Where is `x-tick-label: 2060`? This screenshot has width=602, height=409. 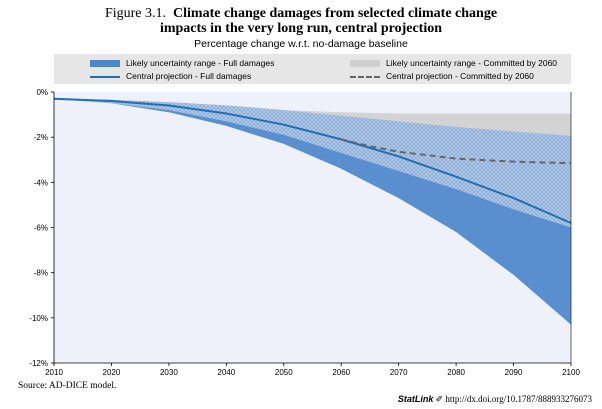 x-tick-label: 2060 is located at coordinates (341, 372).